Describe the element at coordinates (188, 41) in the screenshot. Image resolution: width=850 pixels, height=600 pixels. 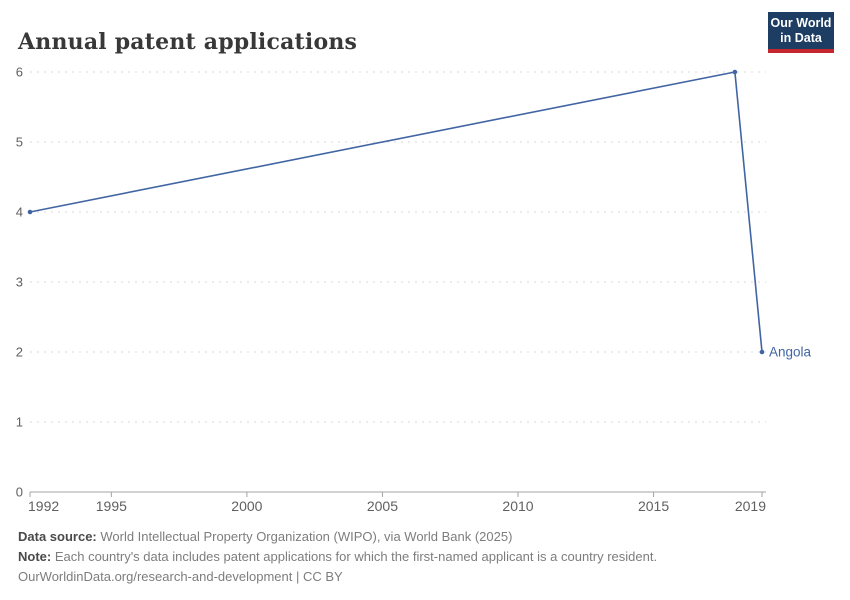
I see `chart-title: Annual patent applications` at that location.